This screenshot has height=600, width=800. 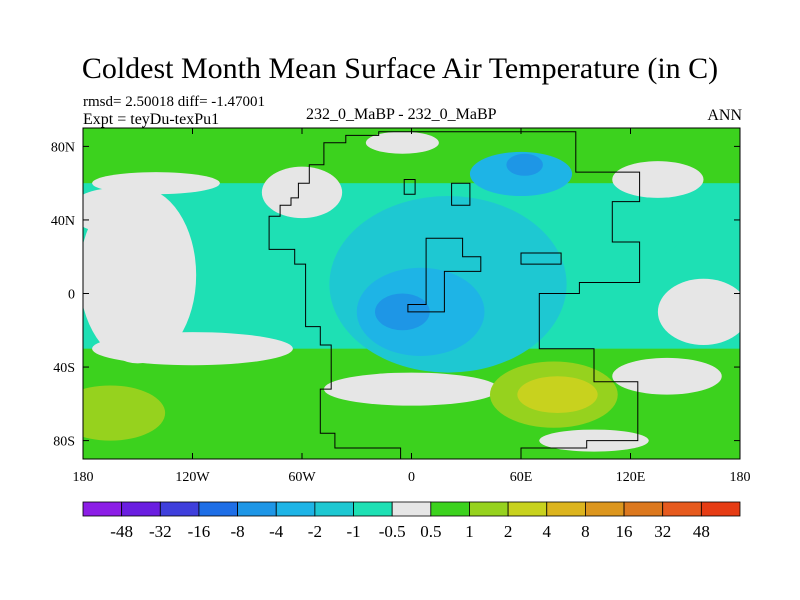 What do you see at coordinates (521, 477) in the screenshot?
I see `x-tick-label: 60E` at bounding box center [521, 477].